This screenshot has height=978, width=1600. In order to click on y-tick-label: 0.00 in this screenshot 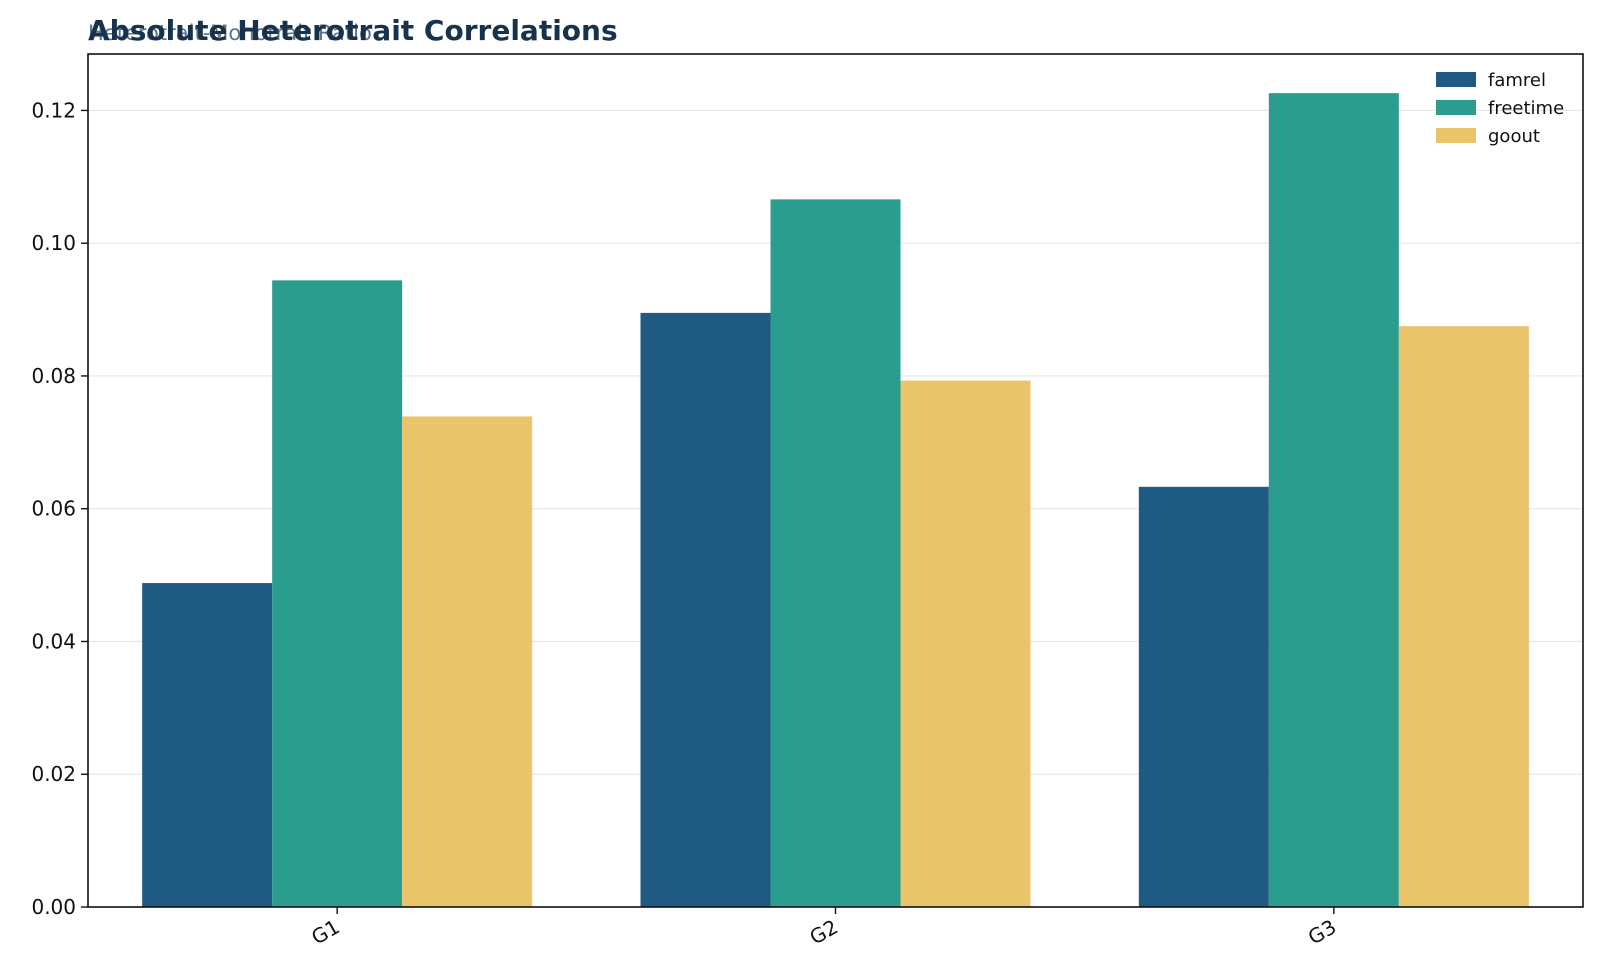, I will do `click(53, 907)`.